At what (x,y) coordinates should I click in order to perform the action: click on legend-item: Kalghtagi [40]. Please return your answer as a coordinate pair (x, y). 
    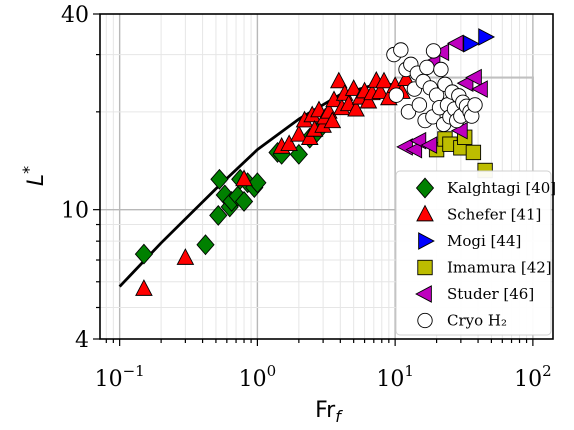
    Looking at the image, I should click on (485, 188).